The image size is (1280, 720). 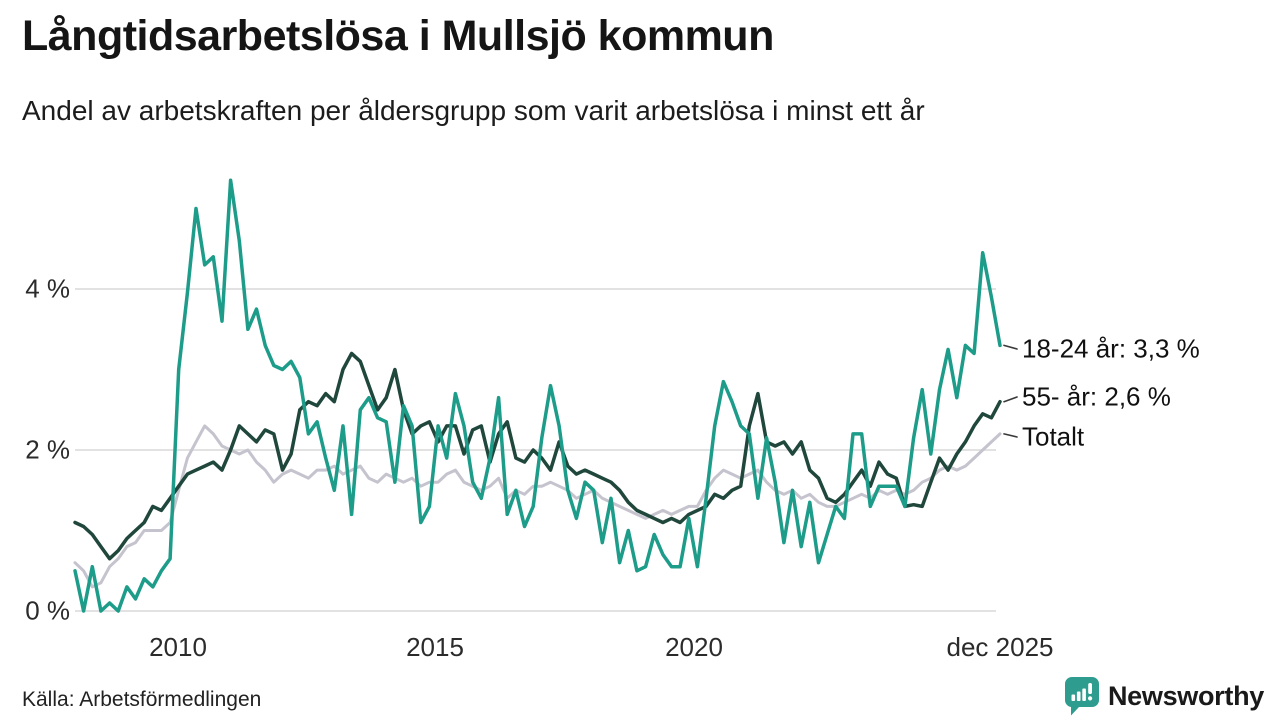 I want to click on y-axis-tick-0: 0 %, so click(x=47, y=610).